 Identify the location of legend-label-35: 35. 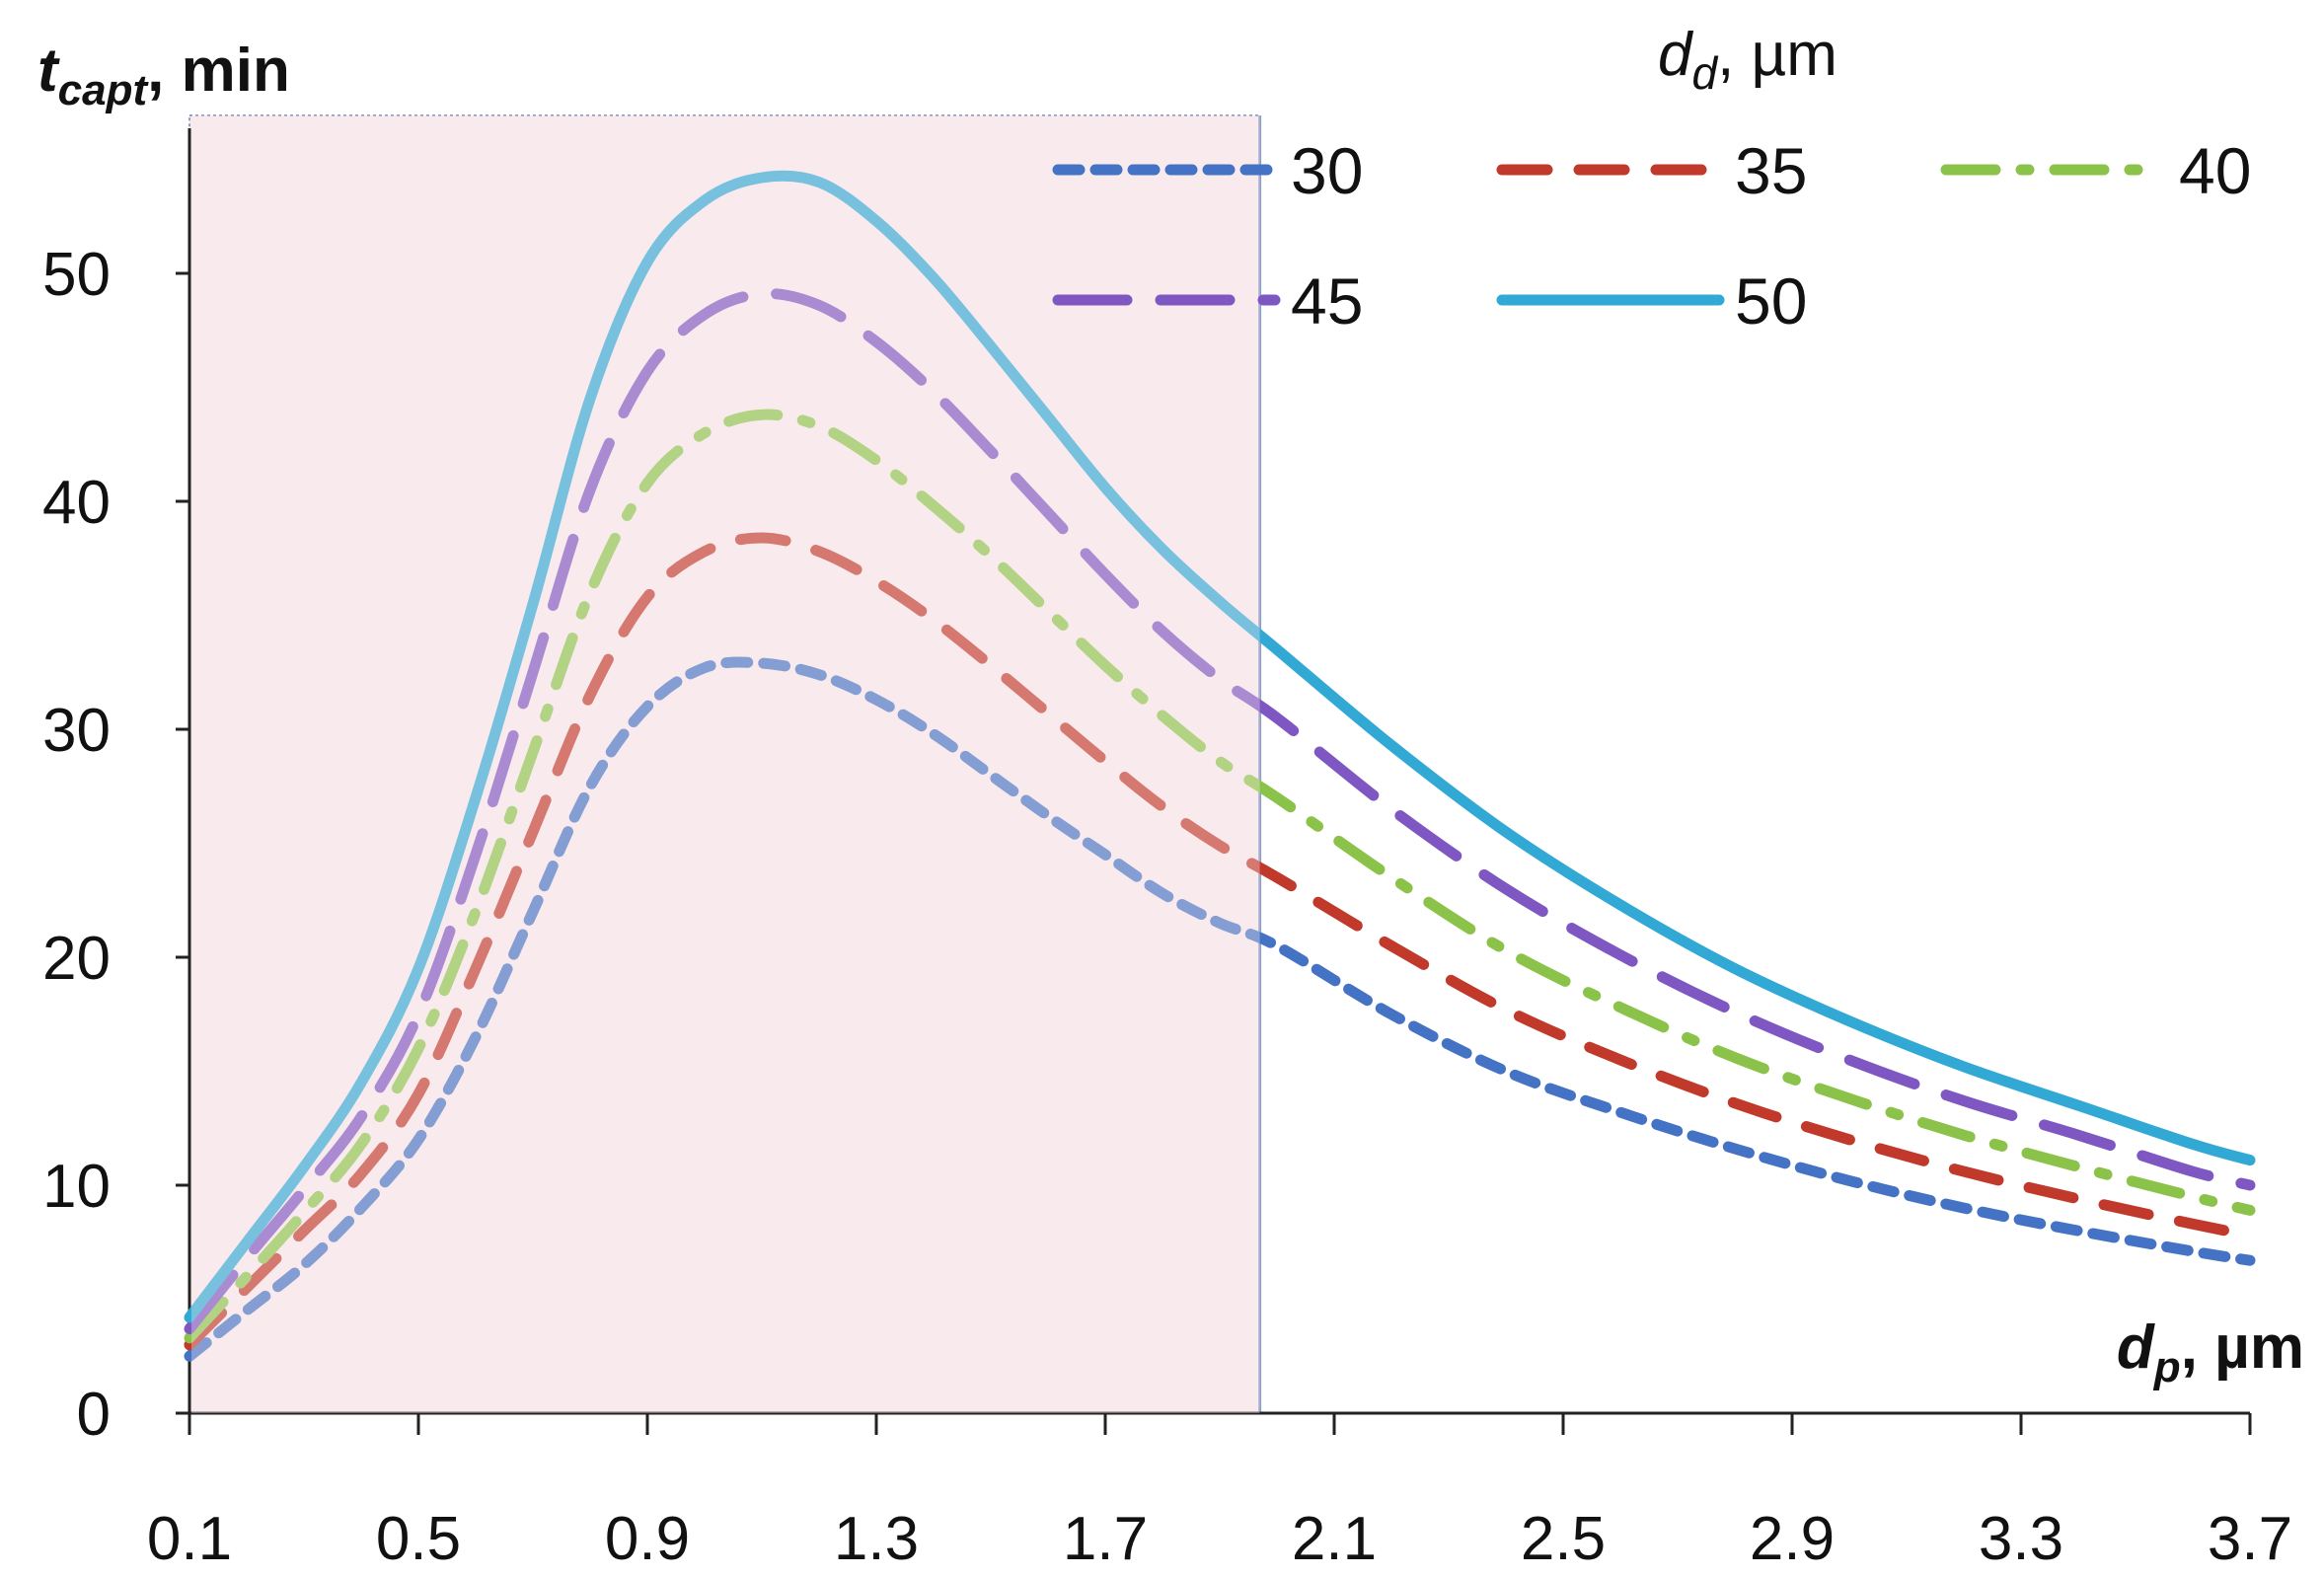
(1771, 170).